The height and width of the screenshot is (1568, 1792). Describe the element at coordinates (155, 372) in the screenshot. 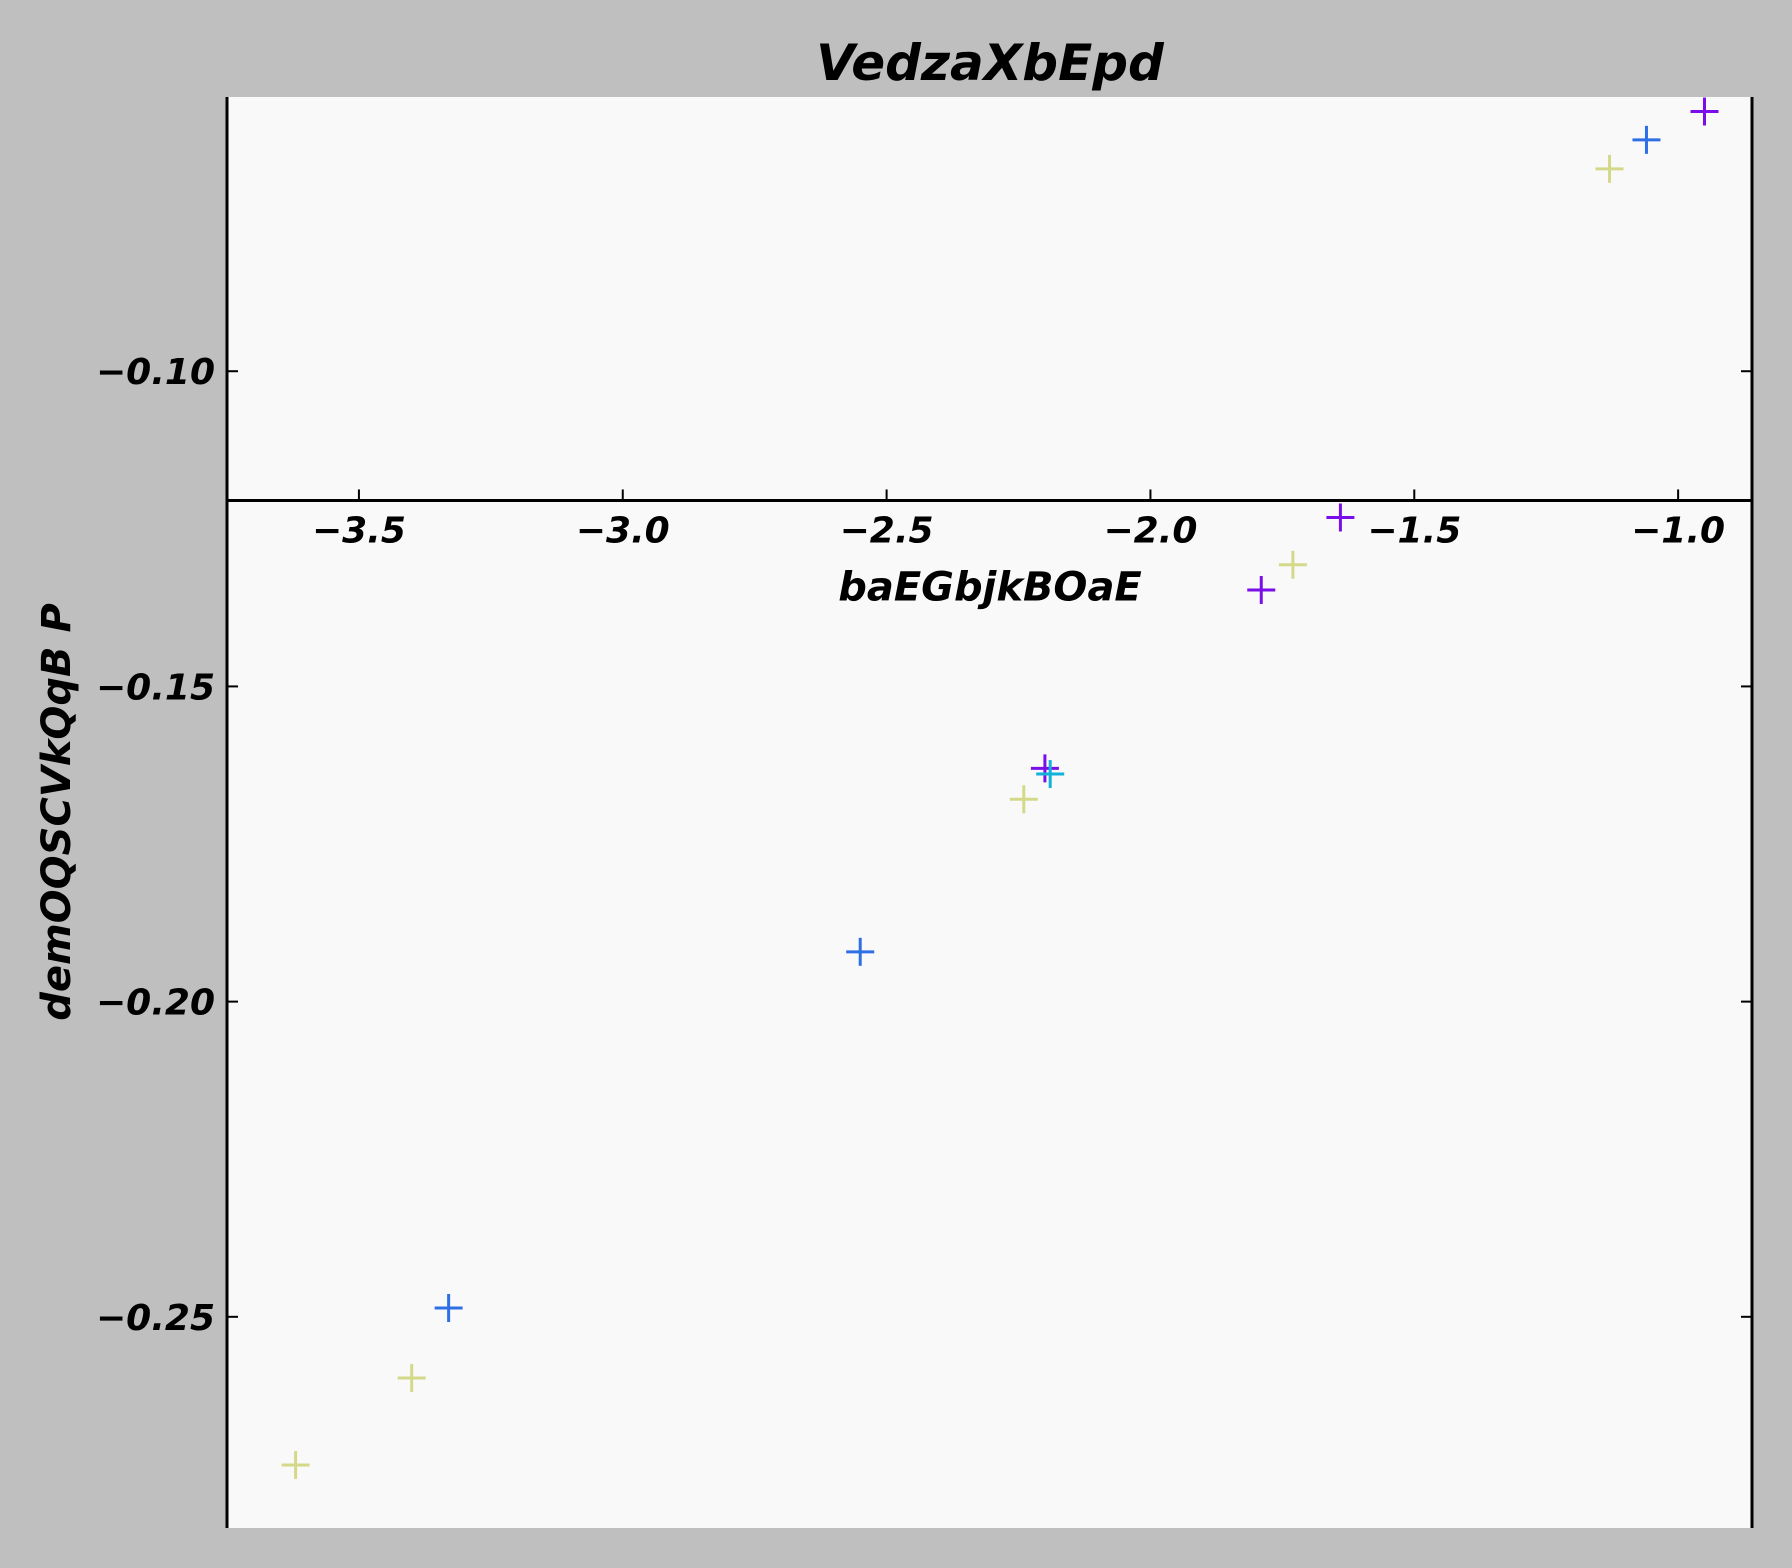

I see `y-tick-label: −0.10` at that location.